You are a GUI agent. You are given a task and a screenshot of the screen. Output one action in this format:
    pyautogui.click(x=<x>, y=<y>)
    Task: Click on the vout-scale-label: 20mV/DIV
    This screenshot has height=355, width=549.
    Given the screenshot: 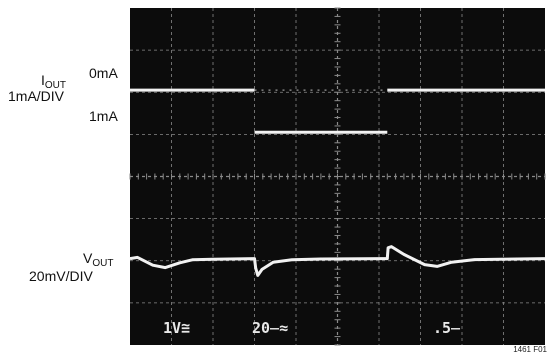 What is the action you would take?
    pyautogui.click(x=61, y=276)
    